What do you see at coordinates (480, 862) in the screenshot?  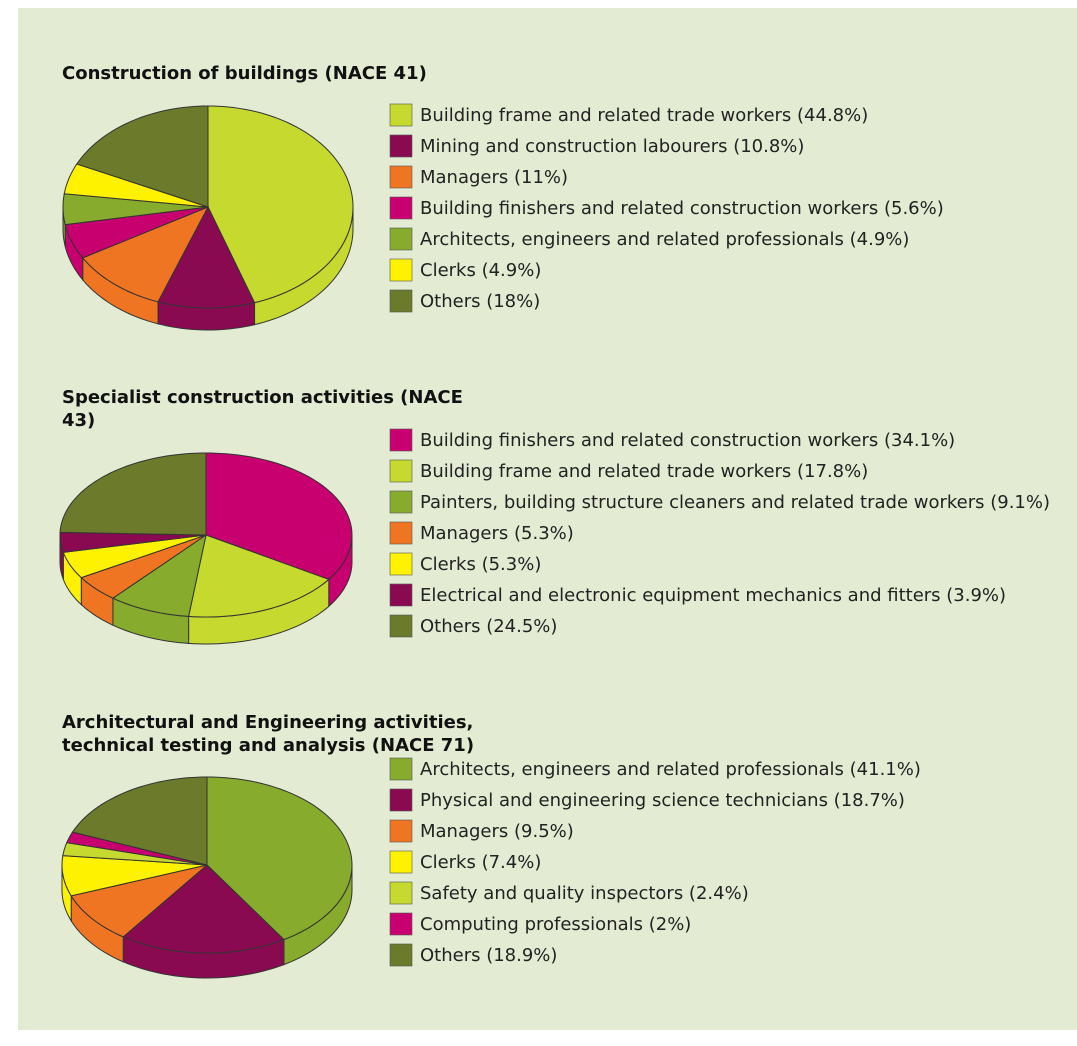 I see `legend-label: Clerks (7.4%)` at bounding box center [480, 862].